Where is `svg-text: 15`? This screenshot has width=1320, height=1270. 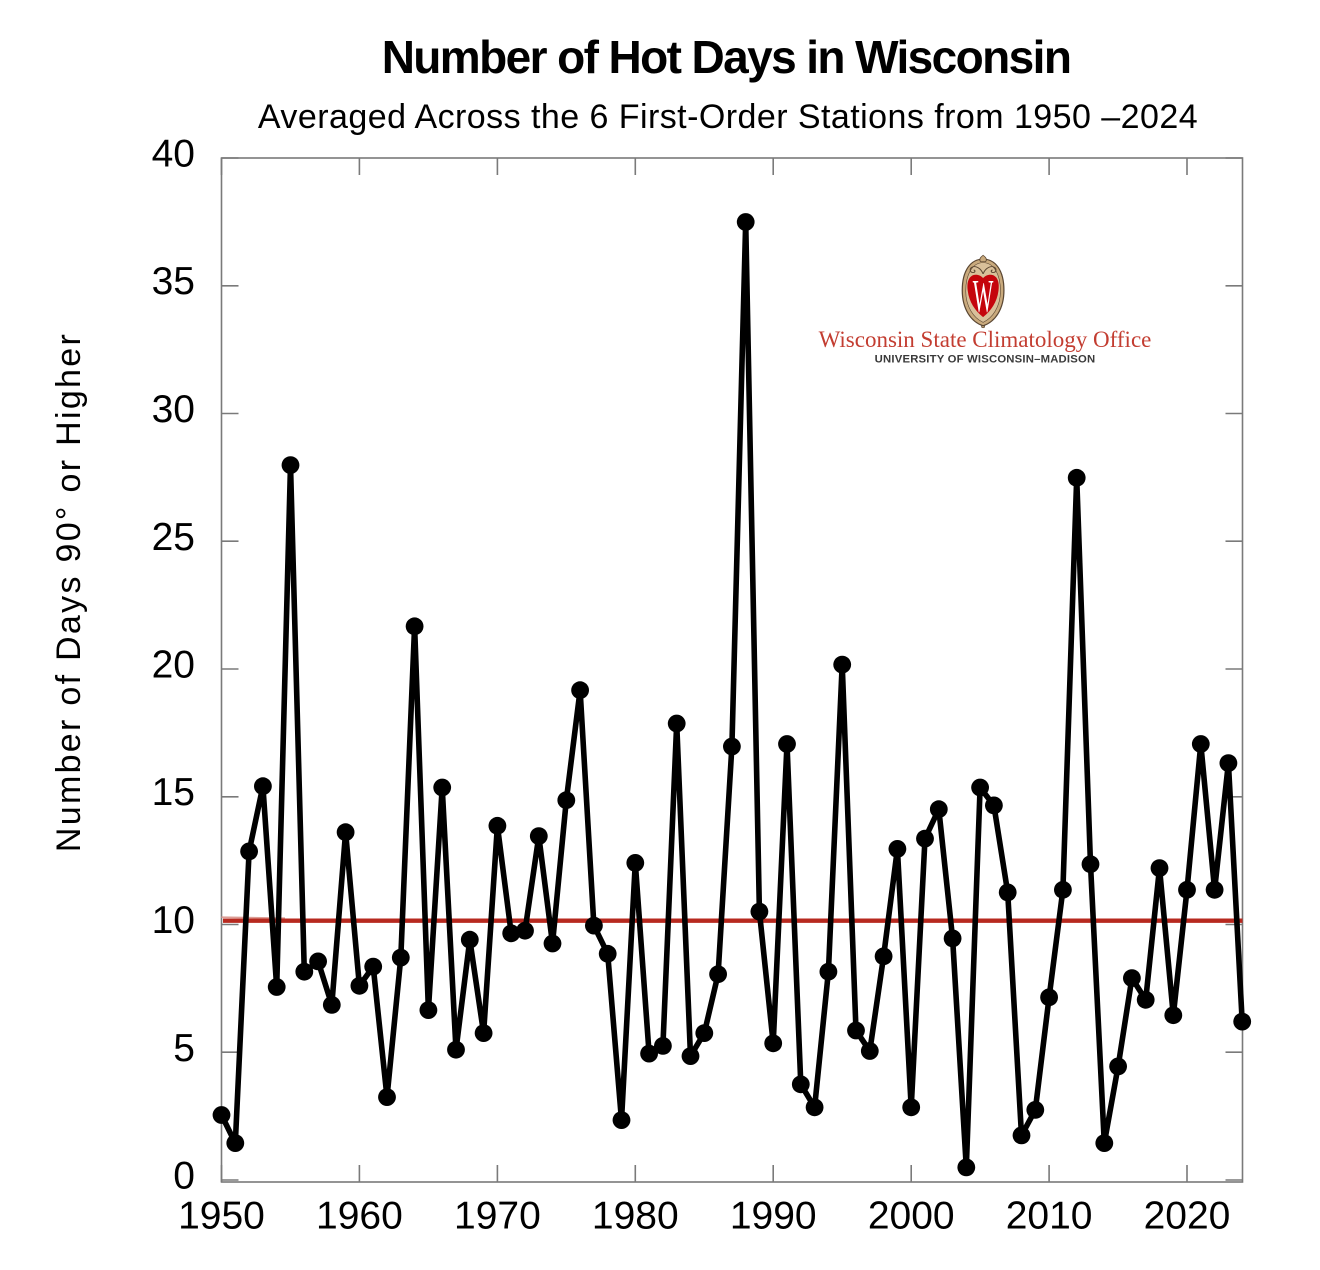 svg-text: 15 is located at coordinates (173, 792).